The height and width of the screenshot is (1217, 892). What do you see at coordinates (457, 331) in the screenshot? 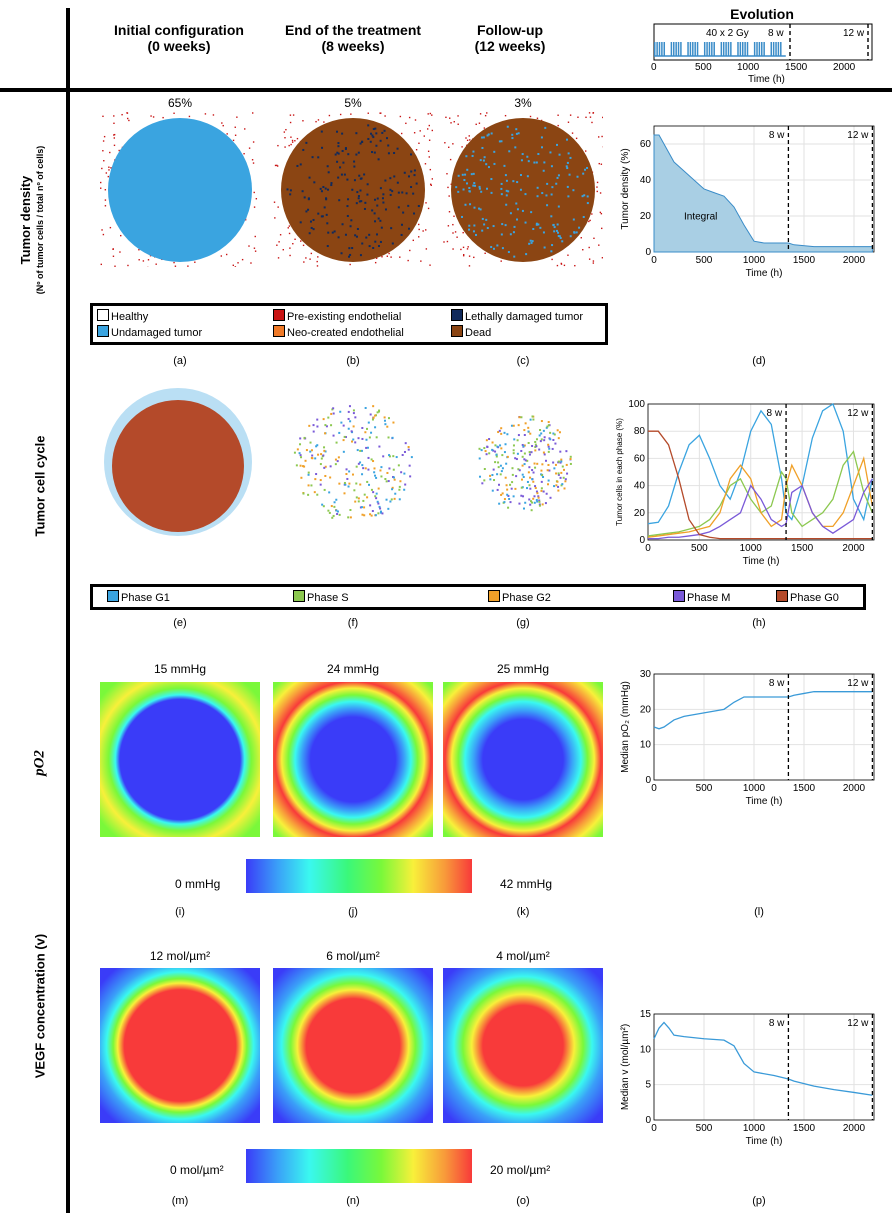
I see `legend-swatch` at bounding box center [457, 331].